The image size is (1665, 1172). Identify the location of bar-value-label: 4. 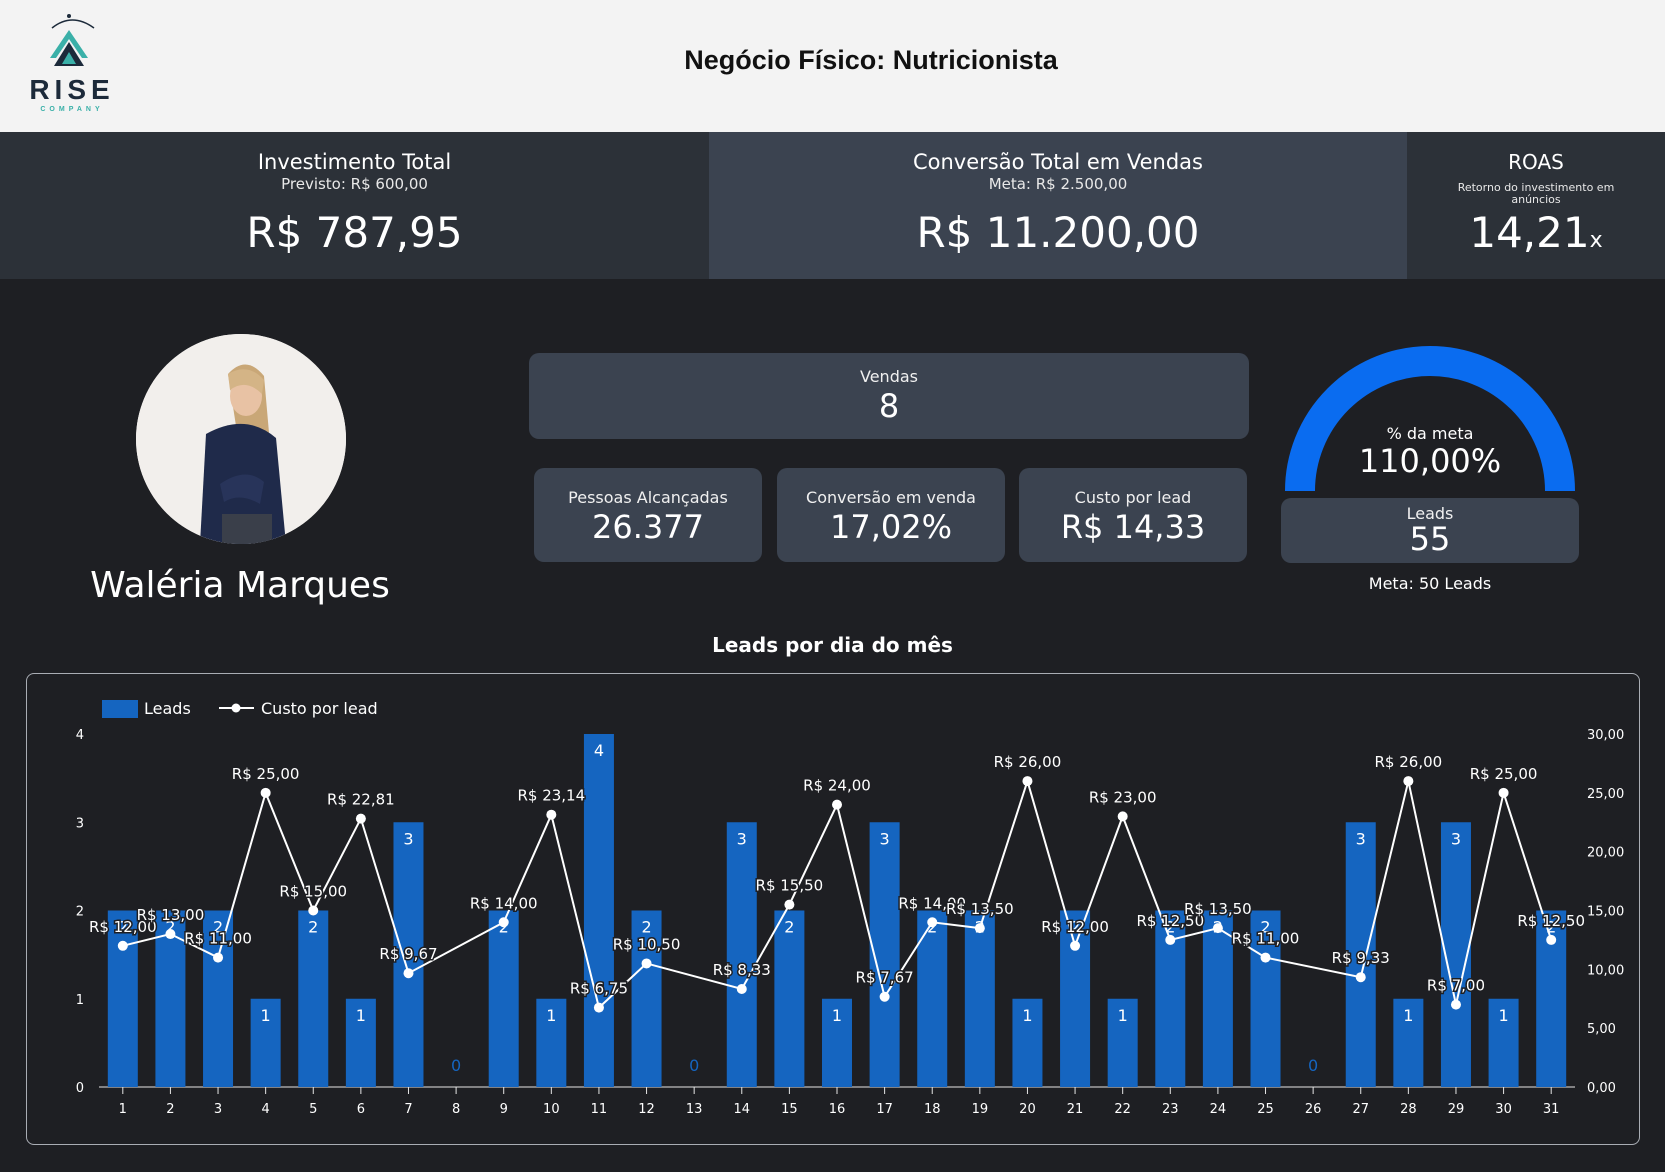
(599, 750).